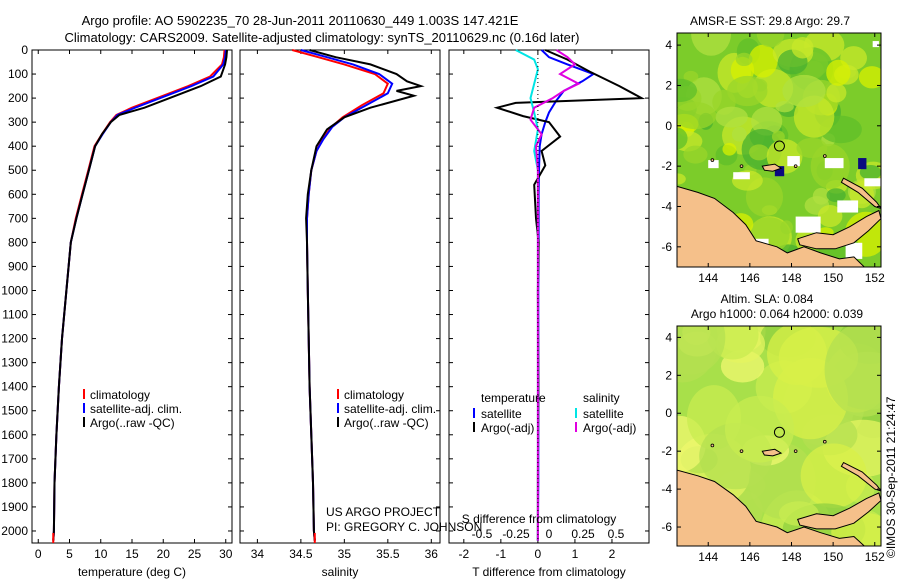 The height and width of the screenshot is (580, 900). What do you see at coordinates (612, 554) in the screenshot?
I see `x-tick-label: 2` at bounding box center [612, 554].